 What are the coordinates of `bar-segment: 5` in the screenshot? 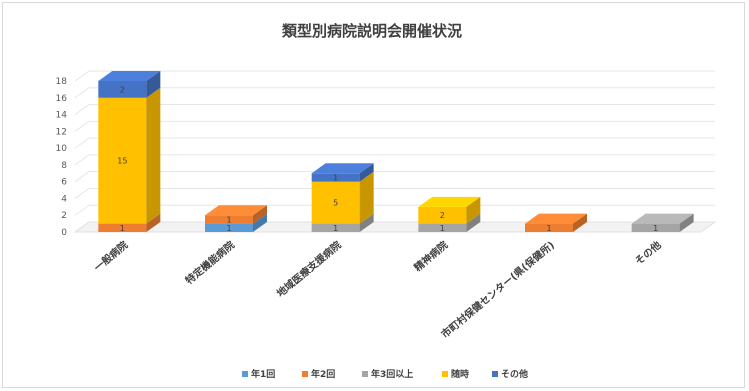 It's located at (342, 197).